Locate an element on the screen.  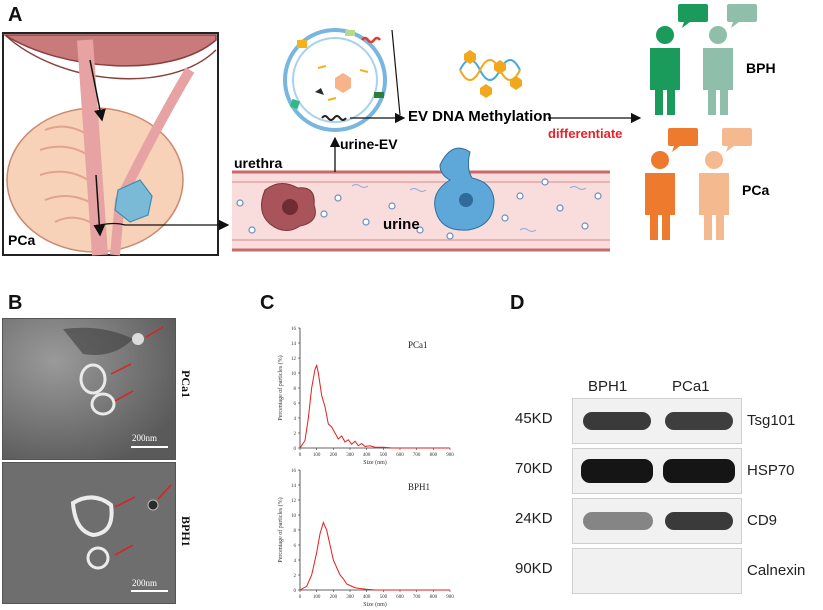
protein-label-hsp70: HSP70 is located at coordinates (771, 470).